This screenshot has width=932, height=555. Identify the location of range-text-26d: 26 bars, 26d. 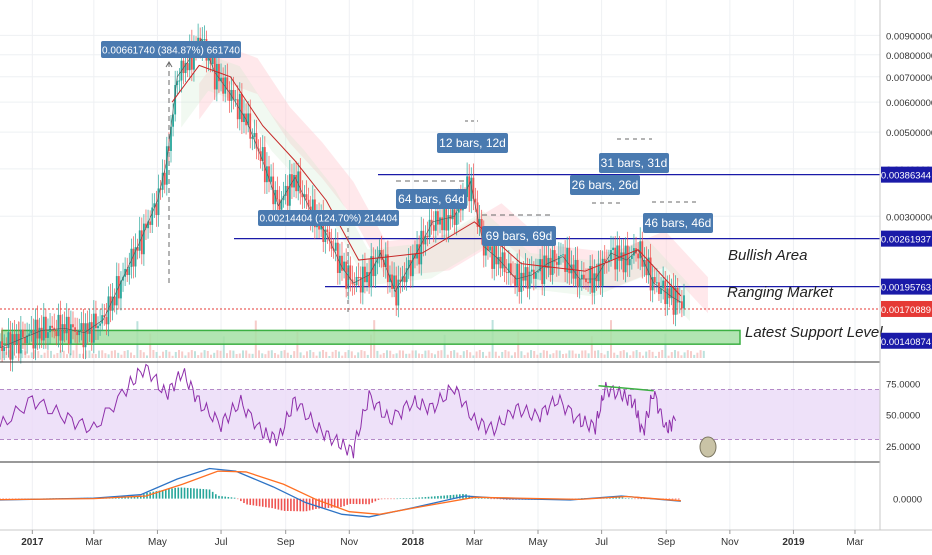
(605, 185).